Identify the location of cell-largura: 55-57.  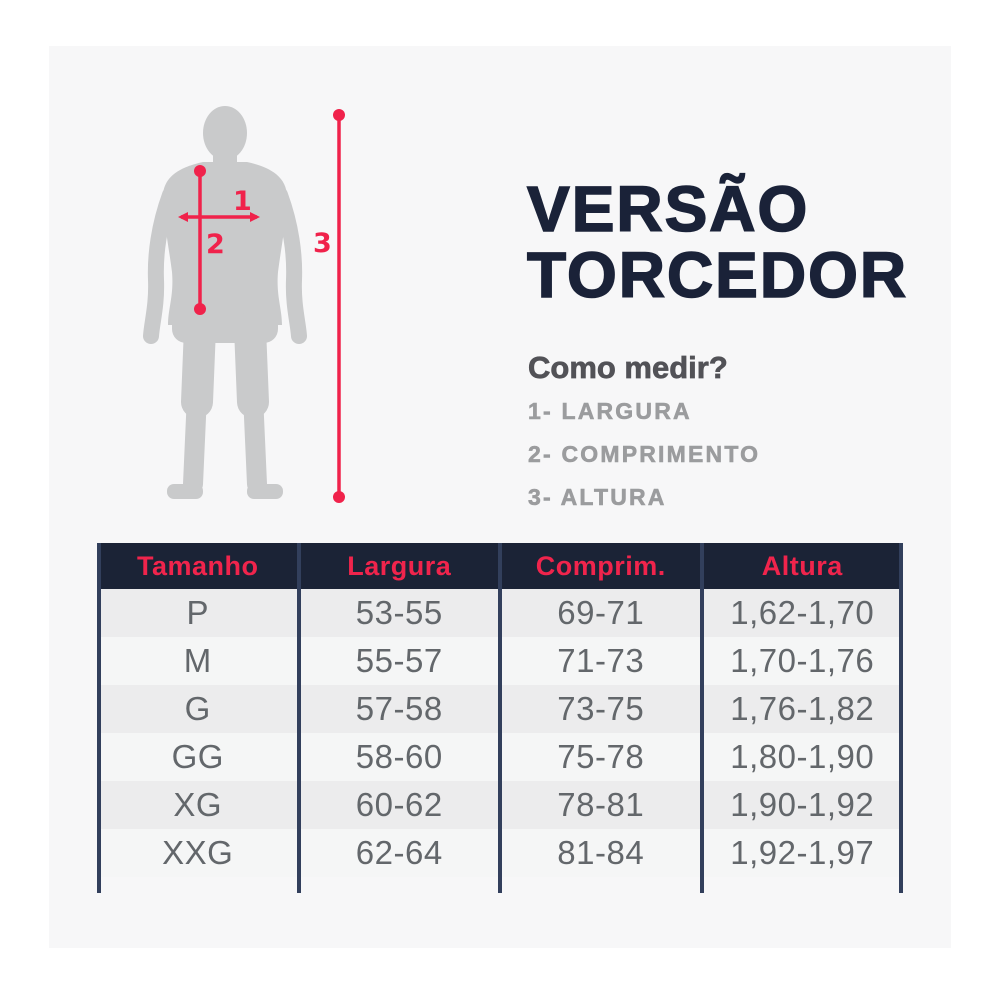
(399, 660).